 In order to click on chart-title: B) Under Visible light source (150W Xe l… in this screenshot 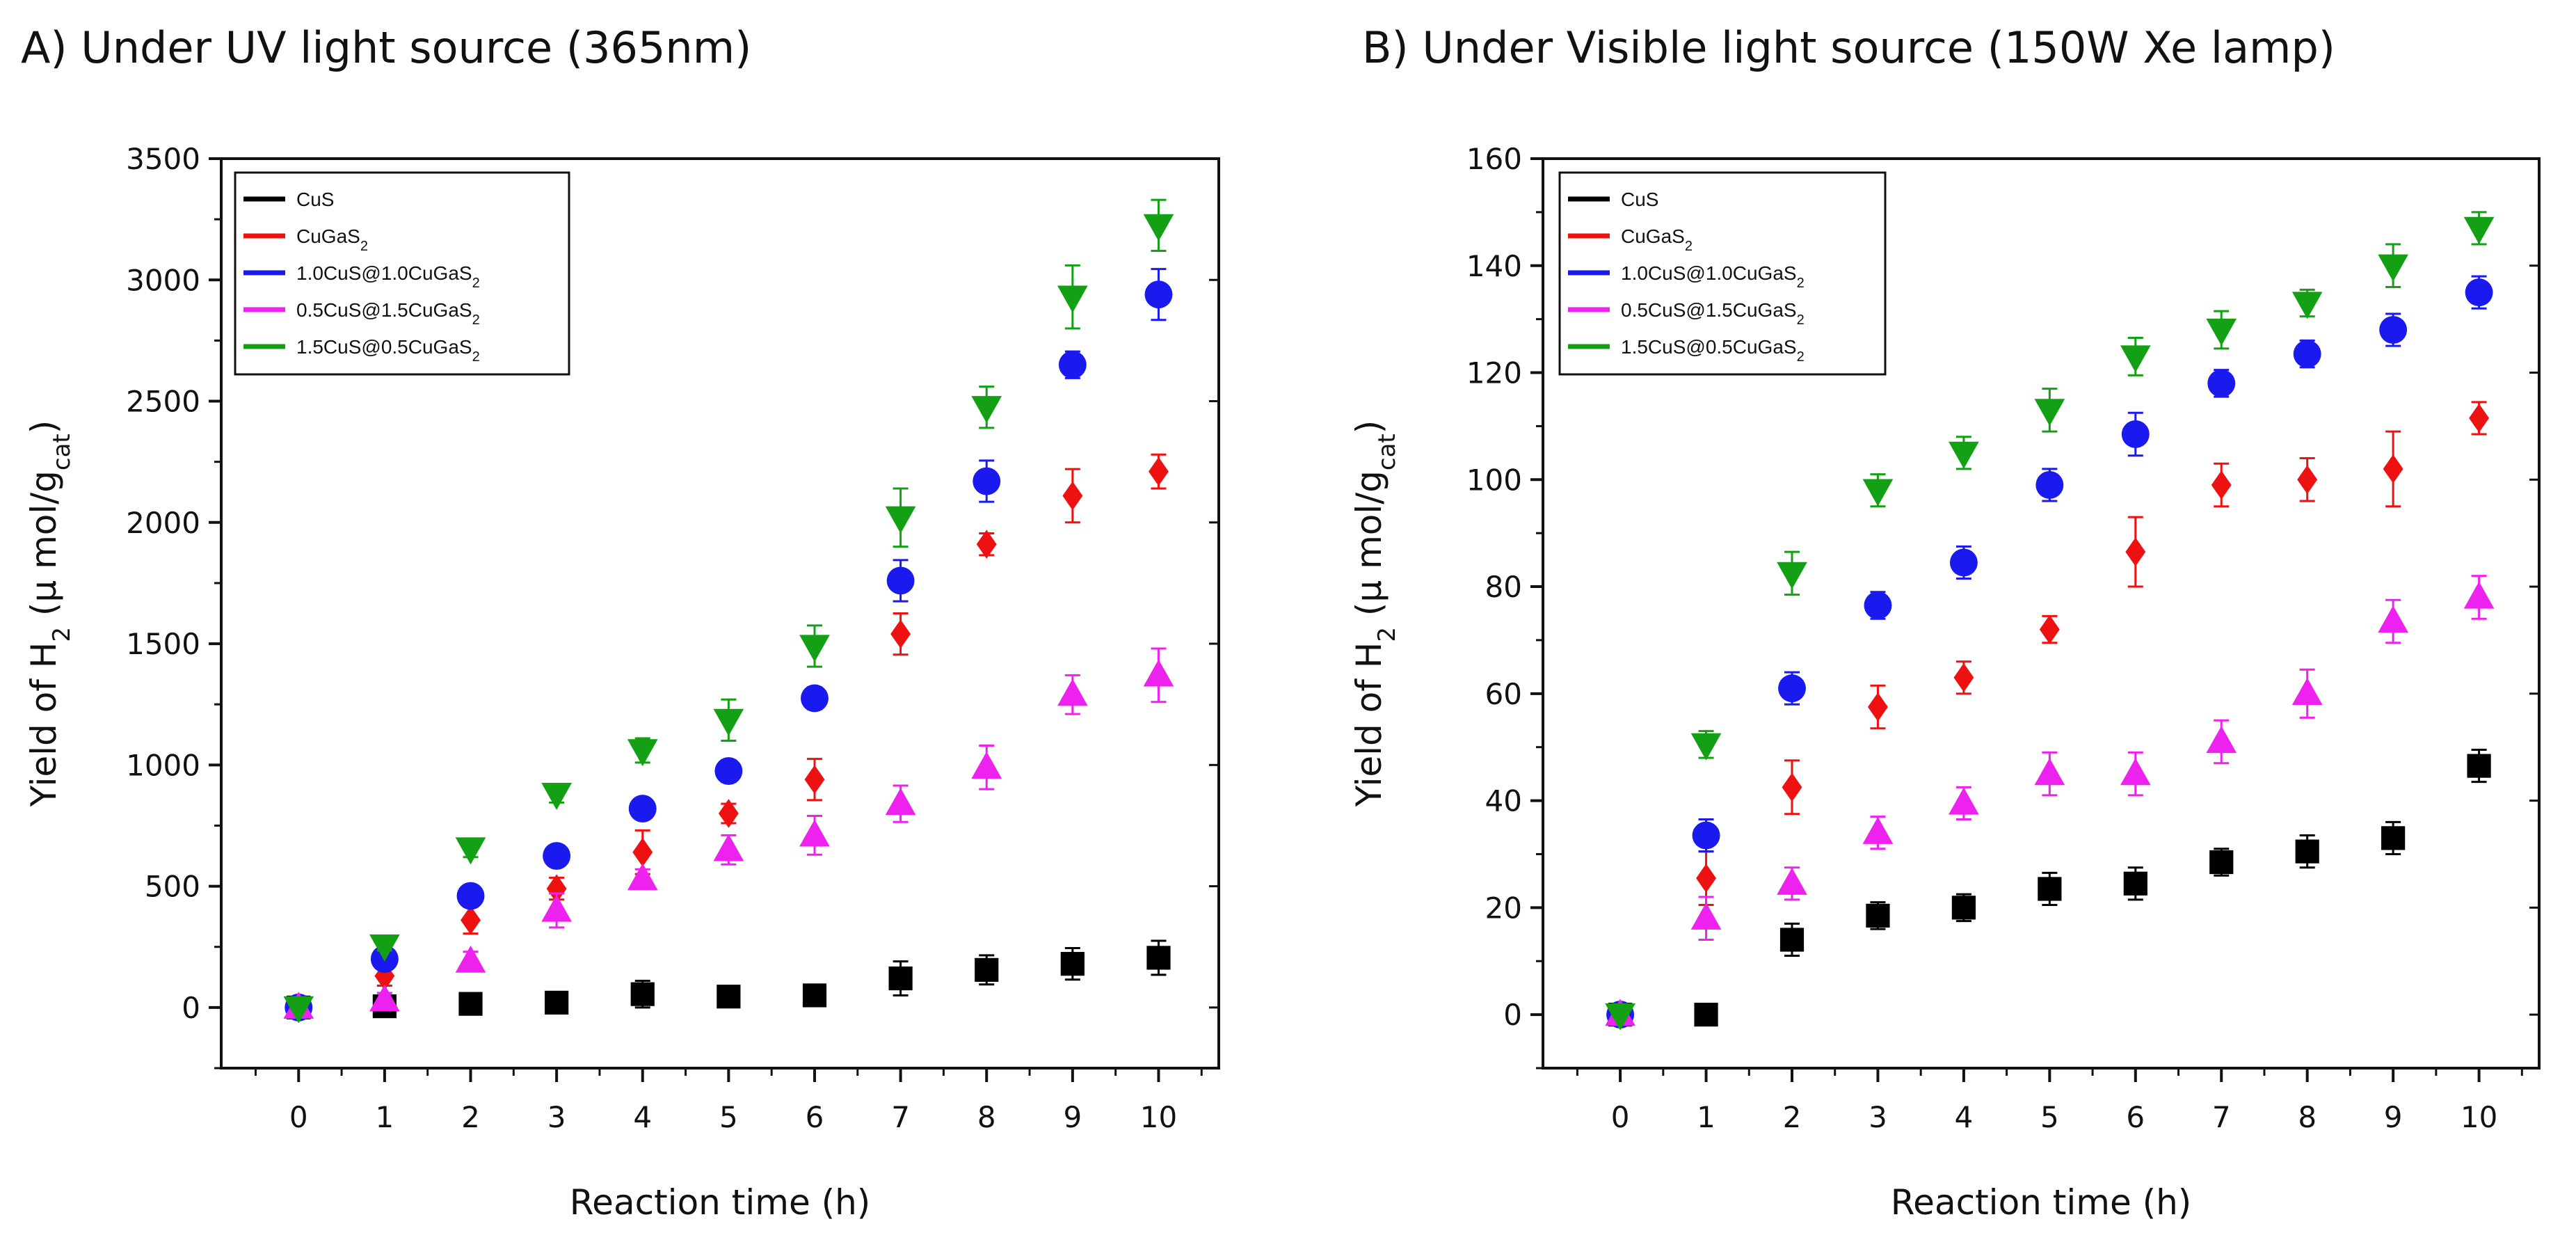, I will do `click(1848, 48)`.